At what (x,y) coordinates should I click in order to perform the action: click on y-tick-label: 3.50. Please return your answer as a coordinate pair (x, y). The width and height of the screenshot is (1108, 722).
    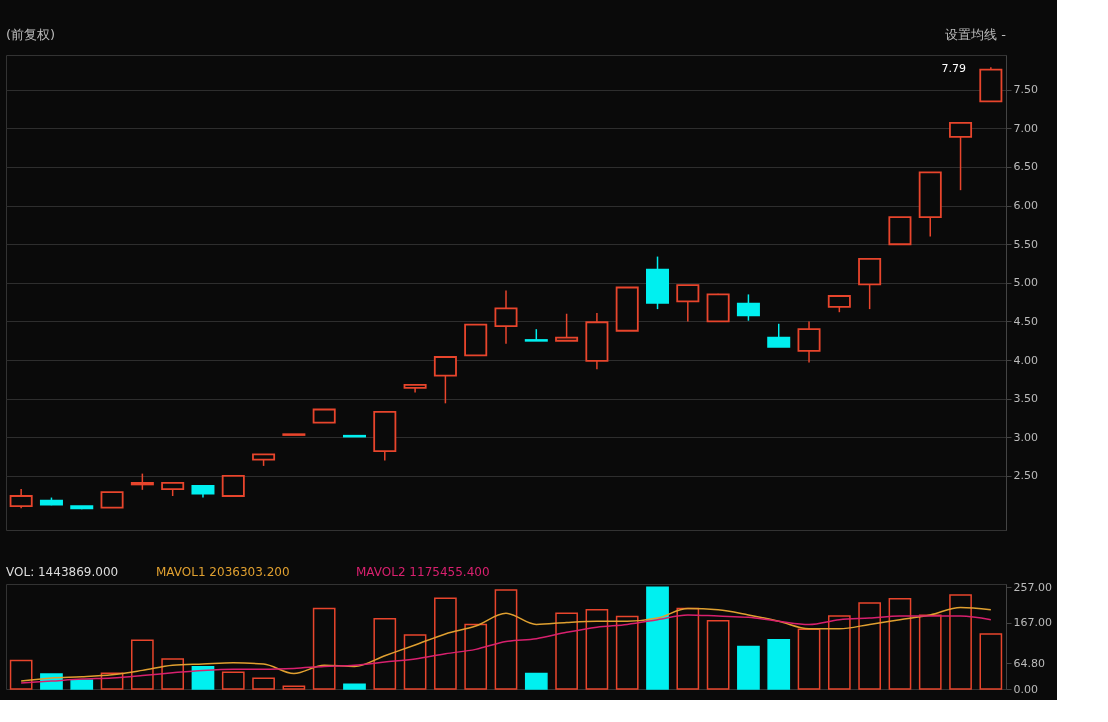
    Looking at the image, I should click on (1025, 399).